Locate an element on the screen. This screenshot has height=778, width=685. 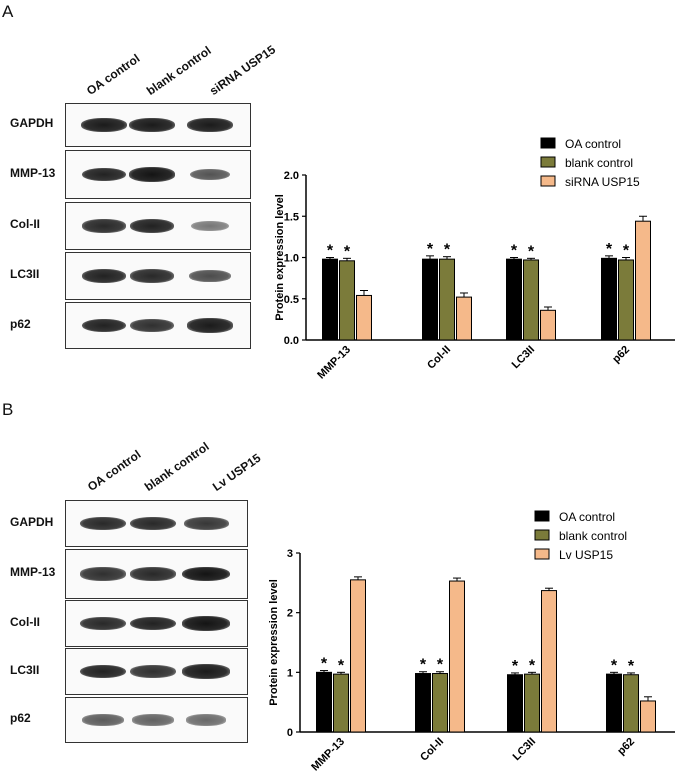
blot-row-label: p62 is located at coordinates (20, 718).